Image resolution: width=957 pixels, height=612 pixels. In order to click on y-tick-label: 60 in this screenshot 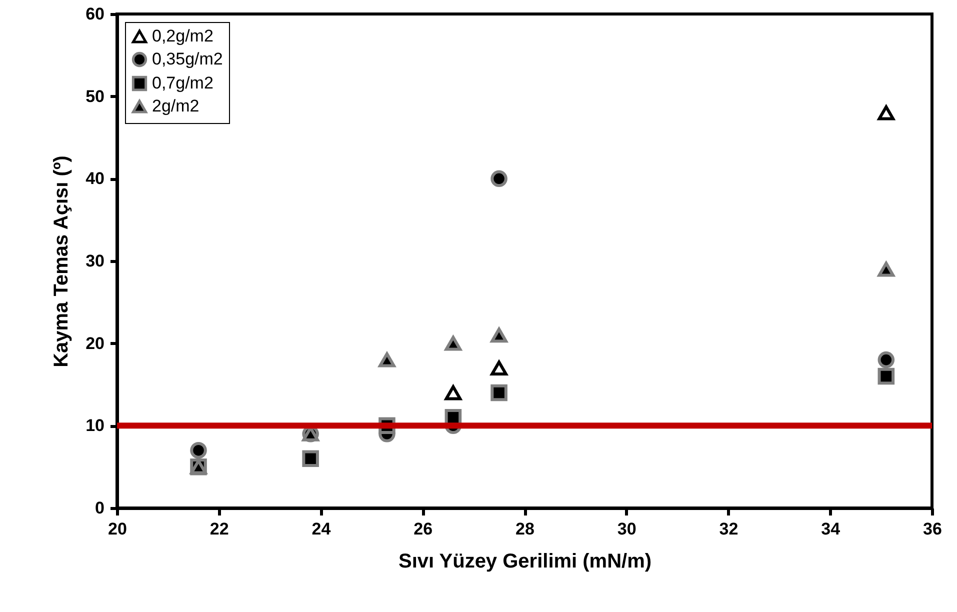, I will do `click(95, 14)`.